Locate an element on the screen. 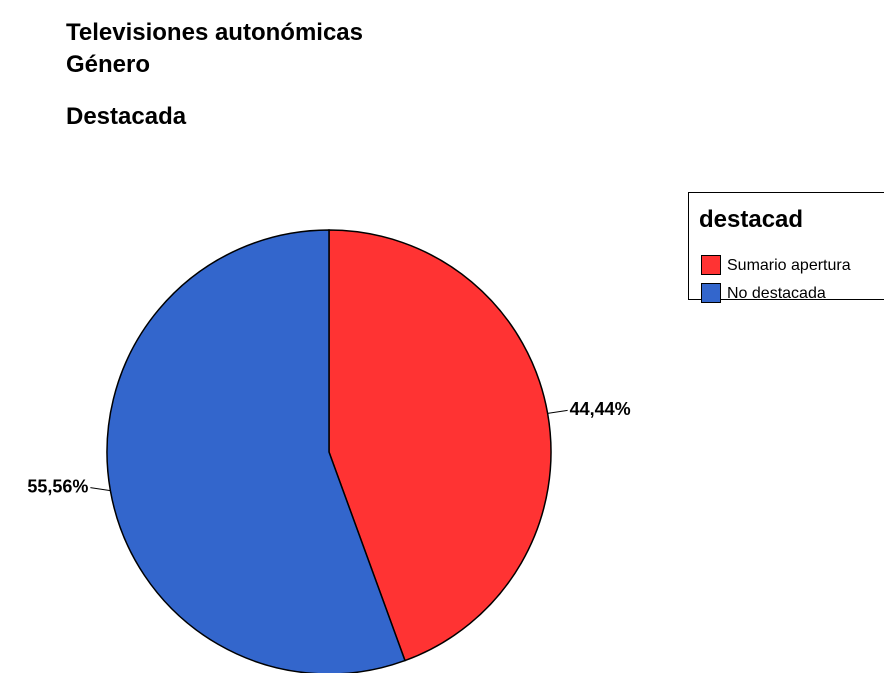 The image size is (884, 673). legend-item: Sumario apertura is located at coordinates (789, 265).